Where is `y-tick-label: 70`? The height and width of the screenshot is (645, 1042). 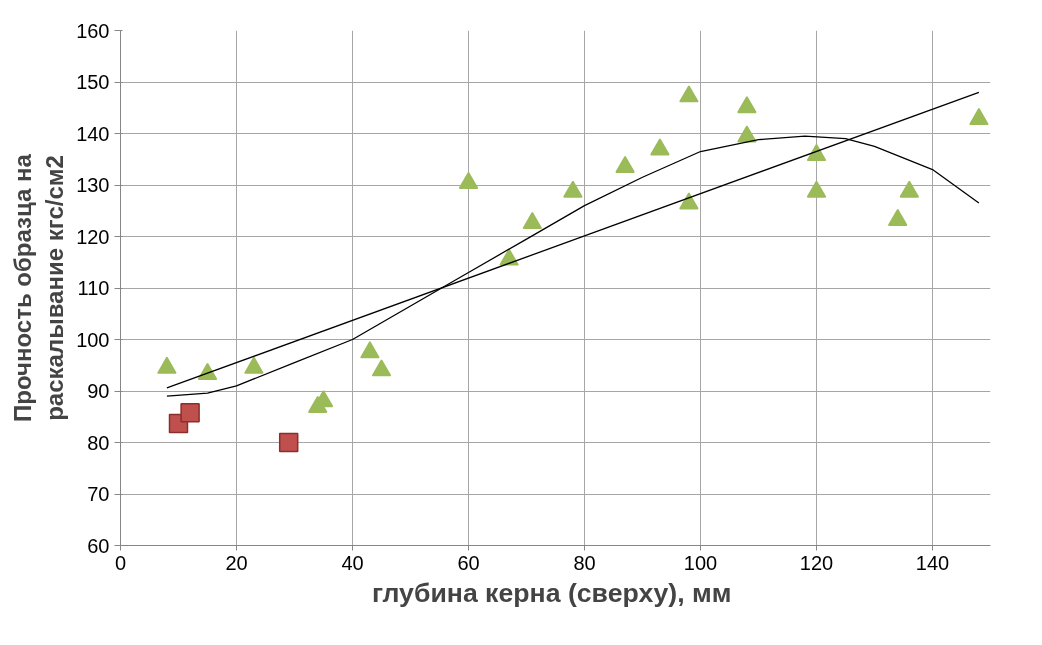
y-tick-label: 70 is located at coordinates (98, 494).